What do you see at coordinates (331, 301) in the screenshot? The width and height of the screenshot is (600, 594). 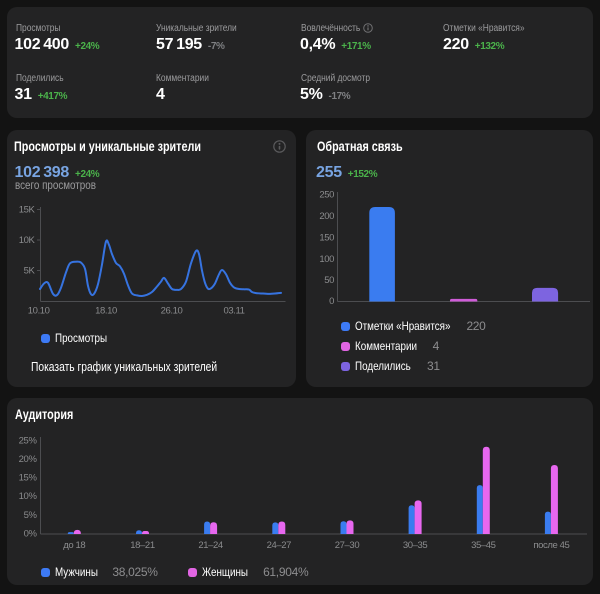 I see `svg-text: 0` at bounding box center [331, 301].